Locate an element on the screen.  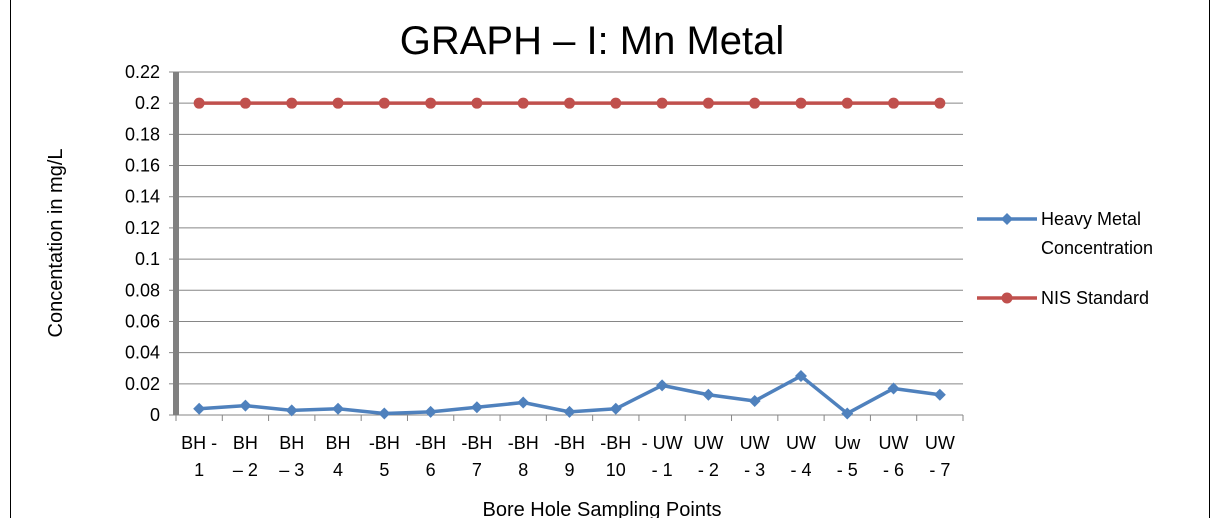
x-tick-label: - 7 is located at coordinates (939, 470).